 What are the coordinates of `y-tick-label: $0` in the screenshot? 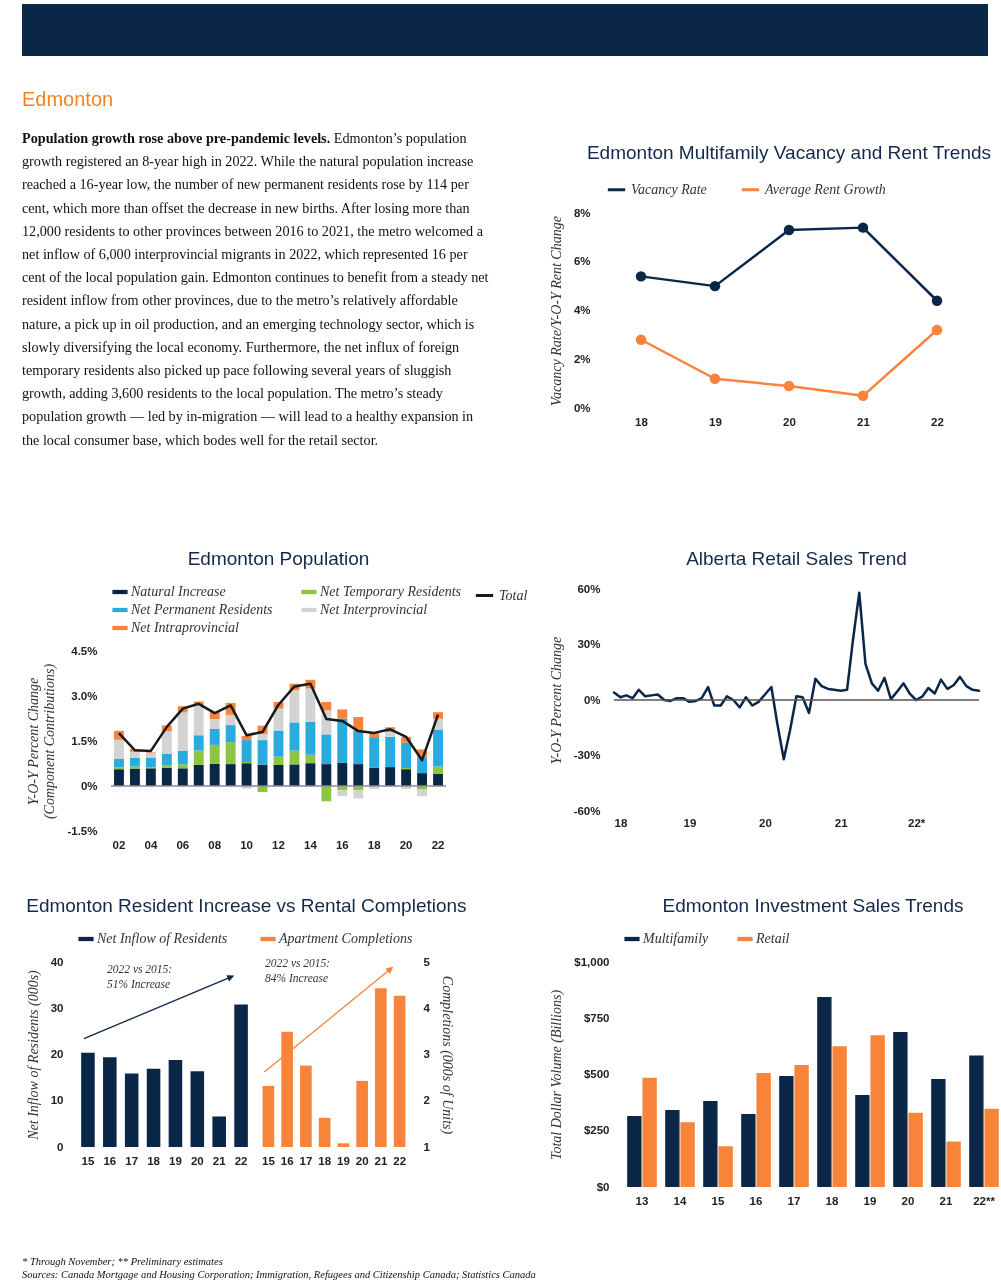 It's located at (603, 1186).